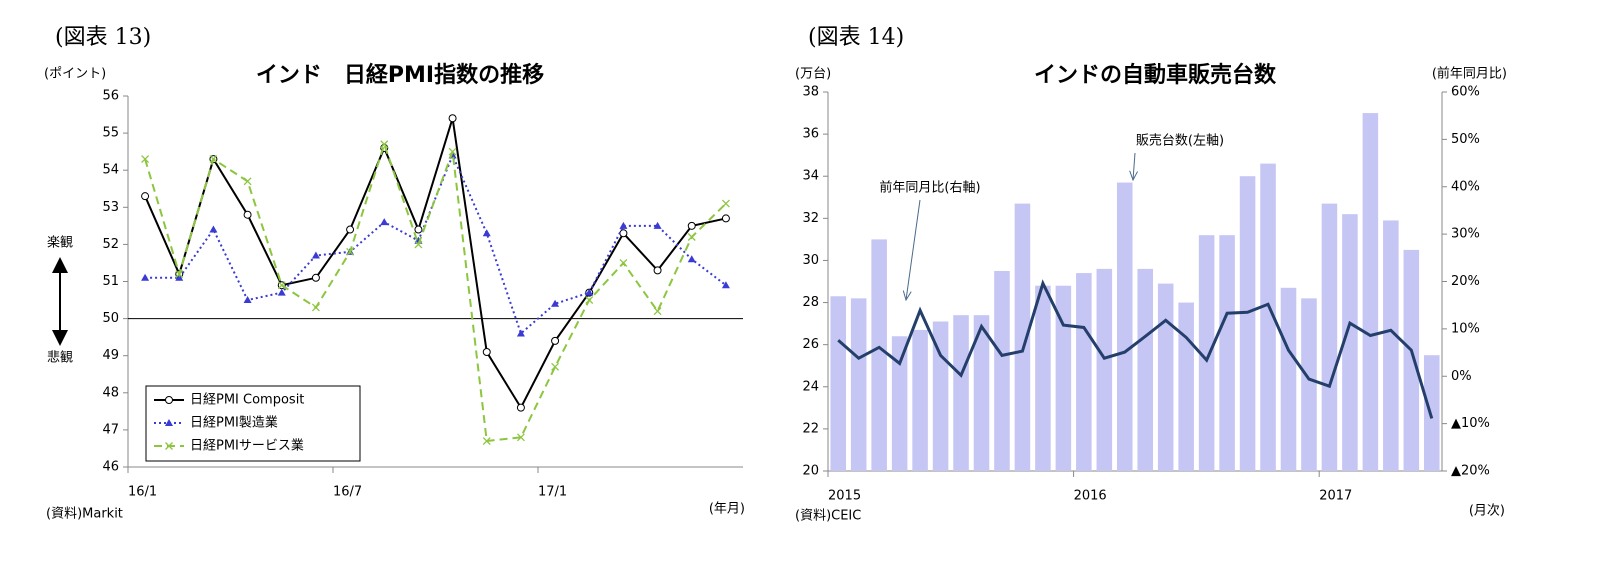 This screenshot has height=575, width=1607. Describe the element at coordinates (110, 244) in the screenshot. I see `y-tick-label: 52` at that location.